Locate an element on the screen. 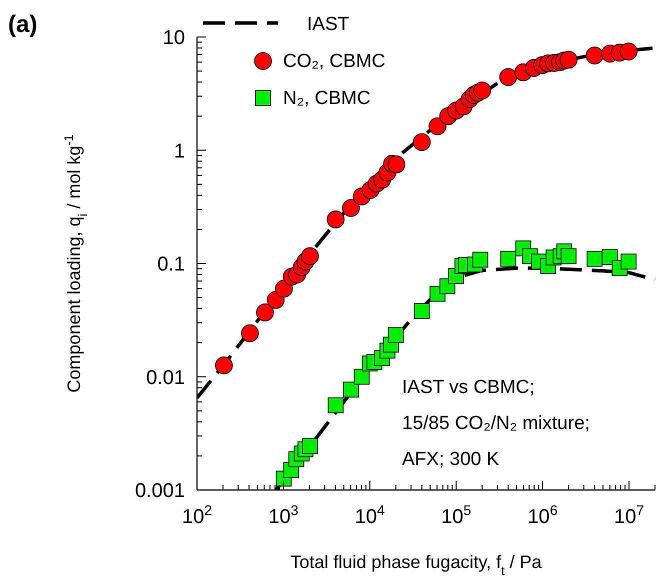 The width and height of the screenshot is (656, 580). x-tick-label: 10$^{7}$ is located at coordinates (629, 515).